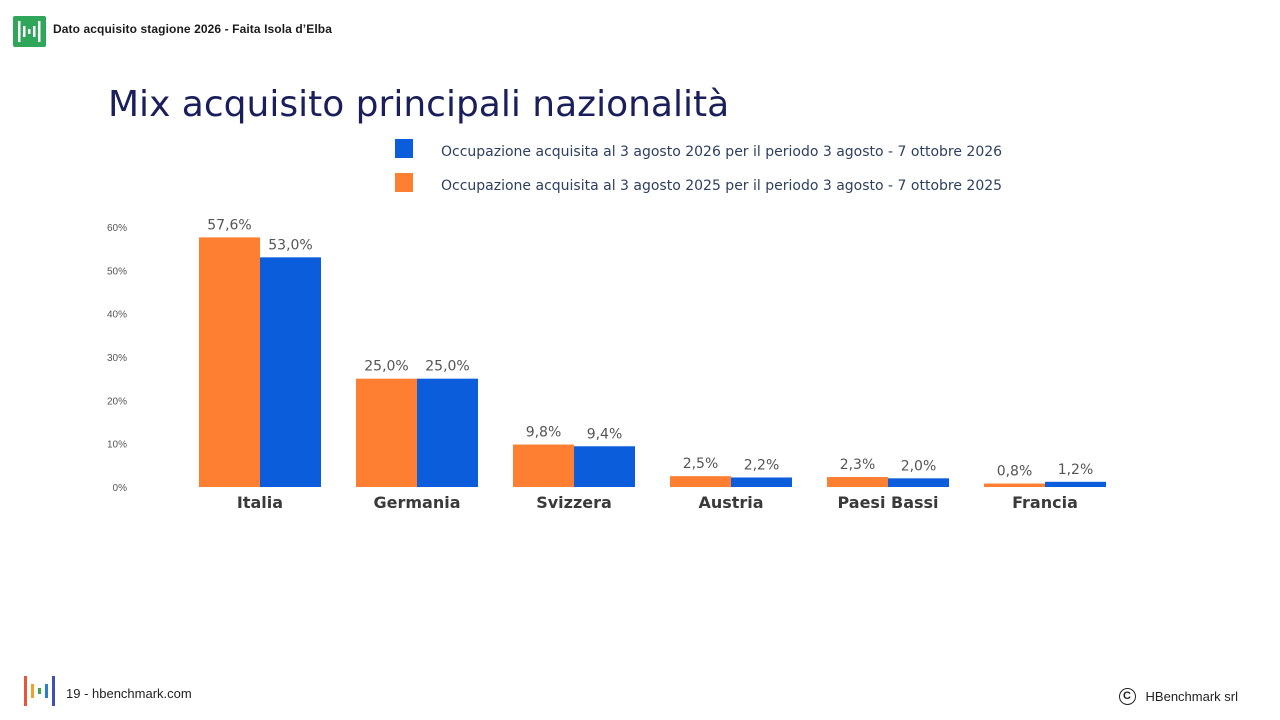 The width and height of the screenshot is (1280, 720). What do you see at coordinates (858, 465) in the screenshot?
I see `data-label: 2,3%` at bounding box center [858, 465].